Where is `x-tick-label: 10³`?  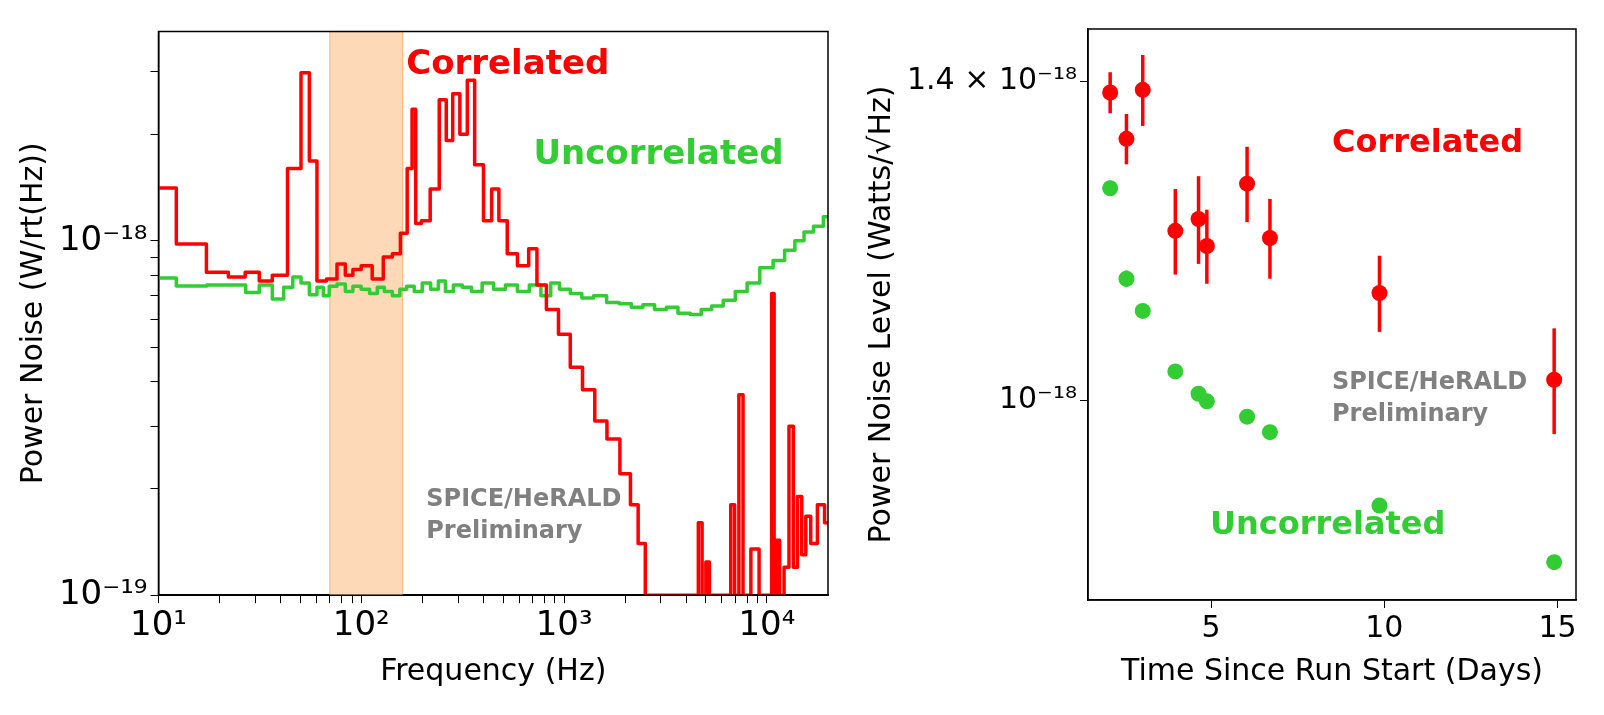
x-tick-label: 10³ is located at coordinates (564, 623).